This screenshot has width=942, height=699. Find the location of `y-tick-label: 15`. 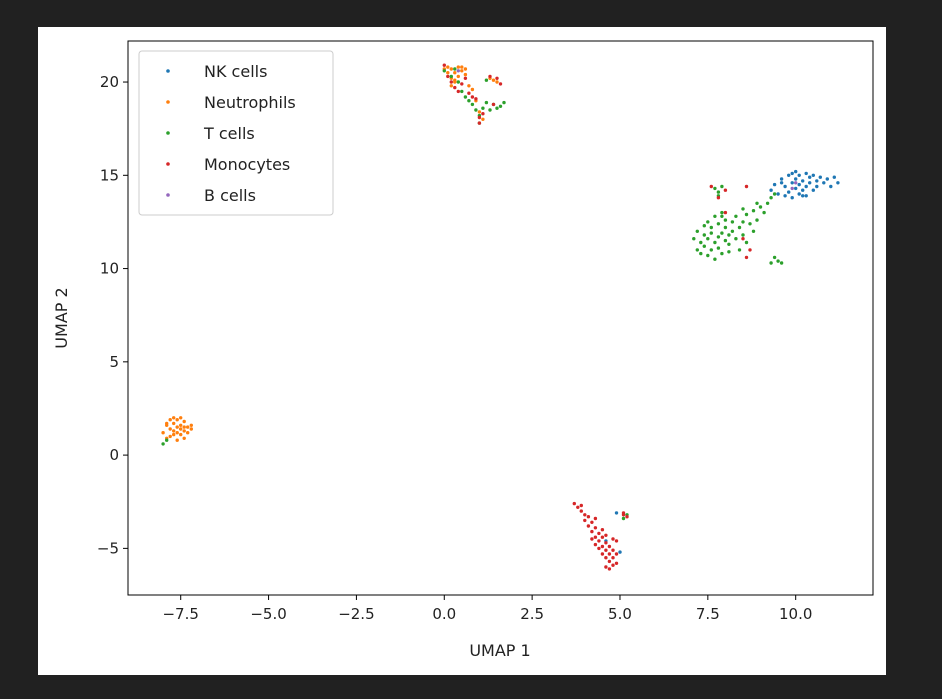

y-tick-label: 15 is located at coordinates (109, 175).